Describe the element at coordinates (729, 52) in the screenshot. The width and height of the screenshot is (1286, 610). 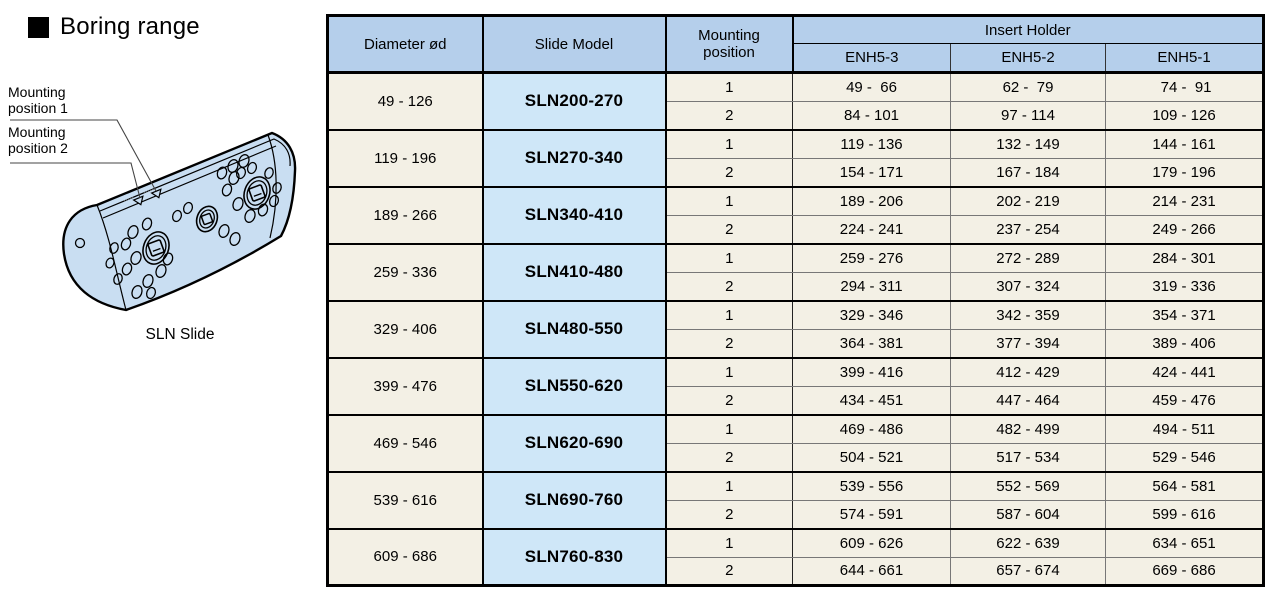
I see `header-line: position` at that location.